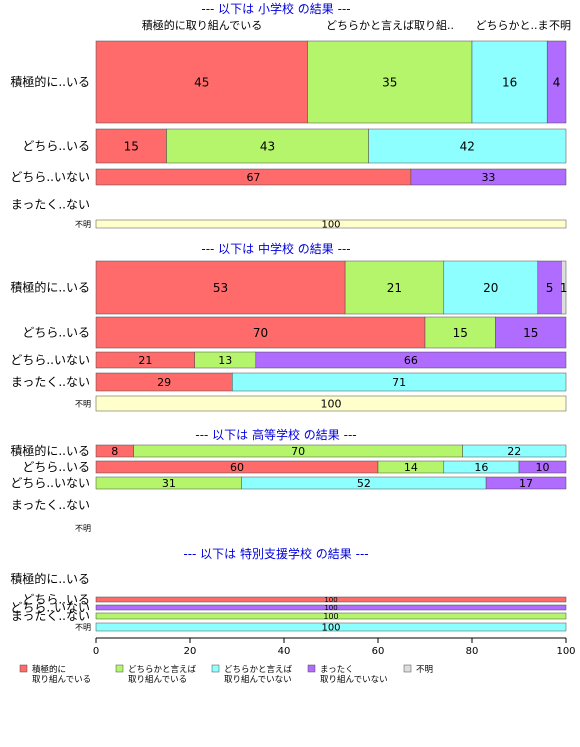 Image resolution: width=580 pixels, height=747 pixels. Describe the element at coordinates (169, 483) in the screenshot. I see `data-label: 31` at that location.